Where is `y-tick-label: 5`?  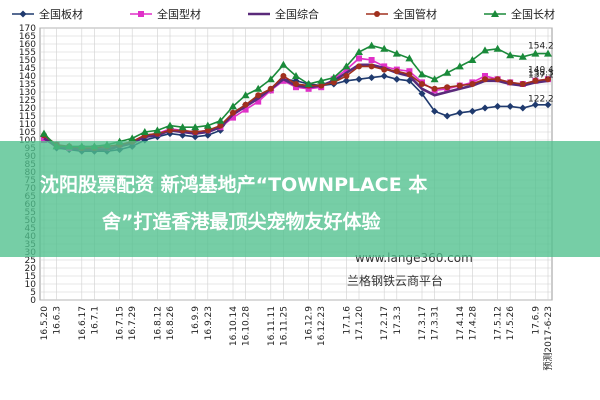
y-tick-label: 5 is located at coordinates (33, 293).